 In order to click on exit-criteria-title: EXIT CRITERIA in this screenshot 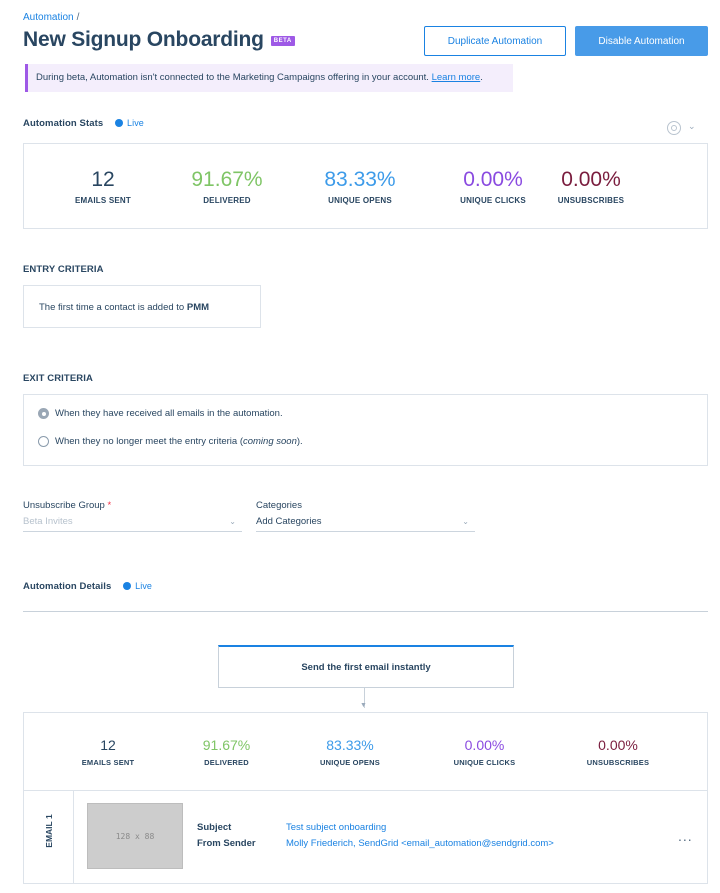, I will do `click(58, 378)`.